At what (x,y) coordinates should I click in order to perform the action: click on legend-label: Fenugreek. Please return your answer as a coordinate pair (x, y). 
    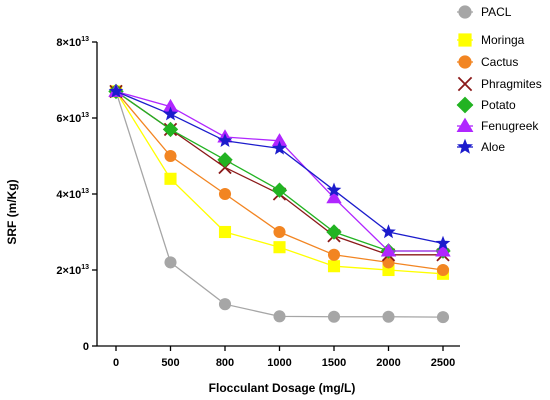
    Looking at the image, I should click on (510, 126).